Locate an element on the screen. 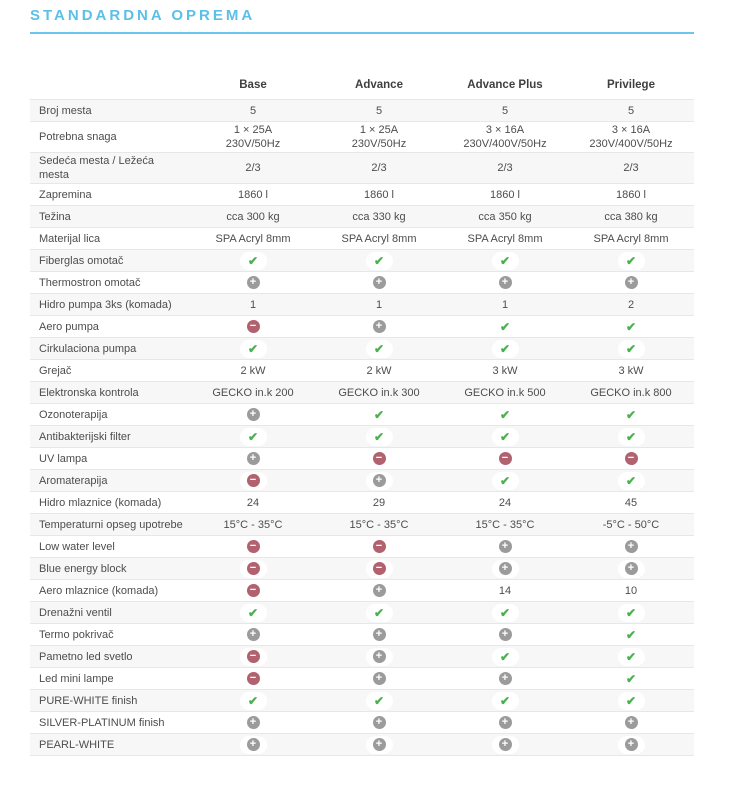 Image resolution: width=751 pixels, height=810 pixels. feature-label: Broj mesta is located at coordinates (110, 110).